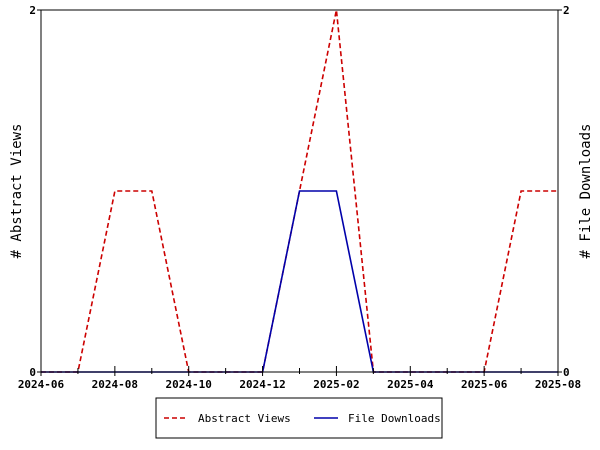 Image resolution: width=600 pixels, height=450 pixels. I want to click on x-tick-label: 2025-08, so click(558, 384).